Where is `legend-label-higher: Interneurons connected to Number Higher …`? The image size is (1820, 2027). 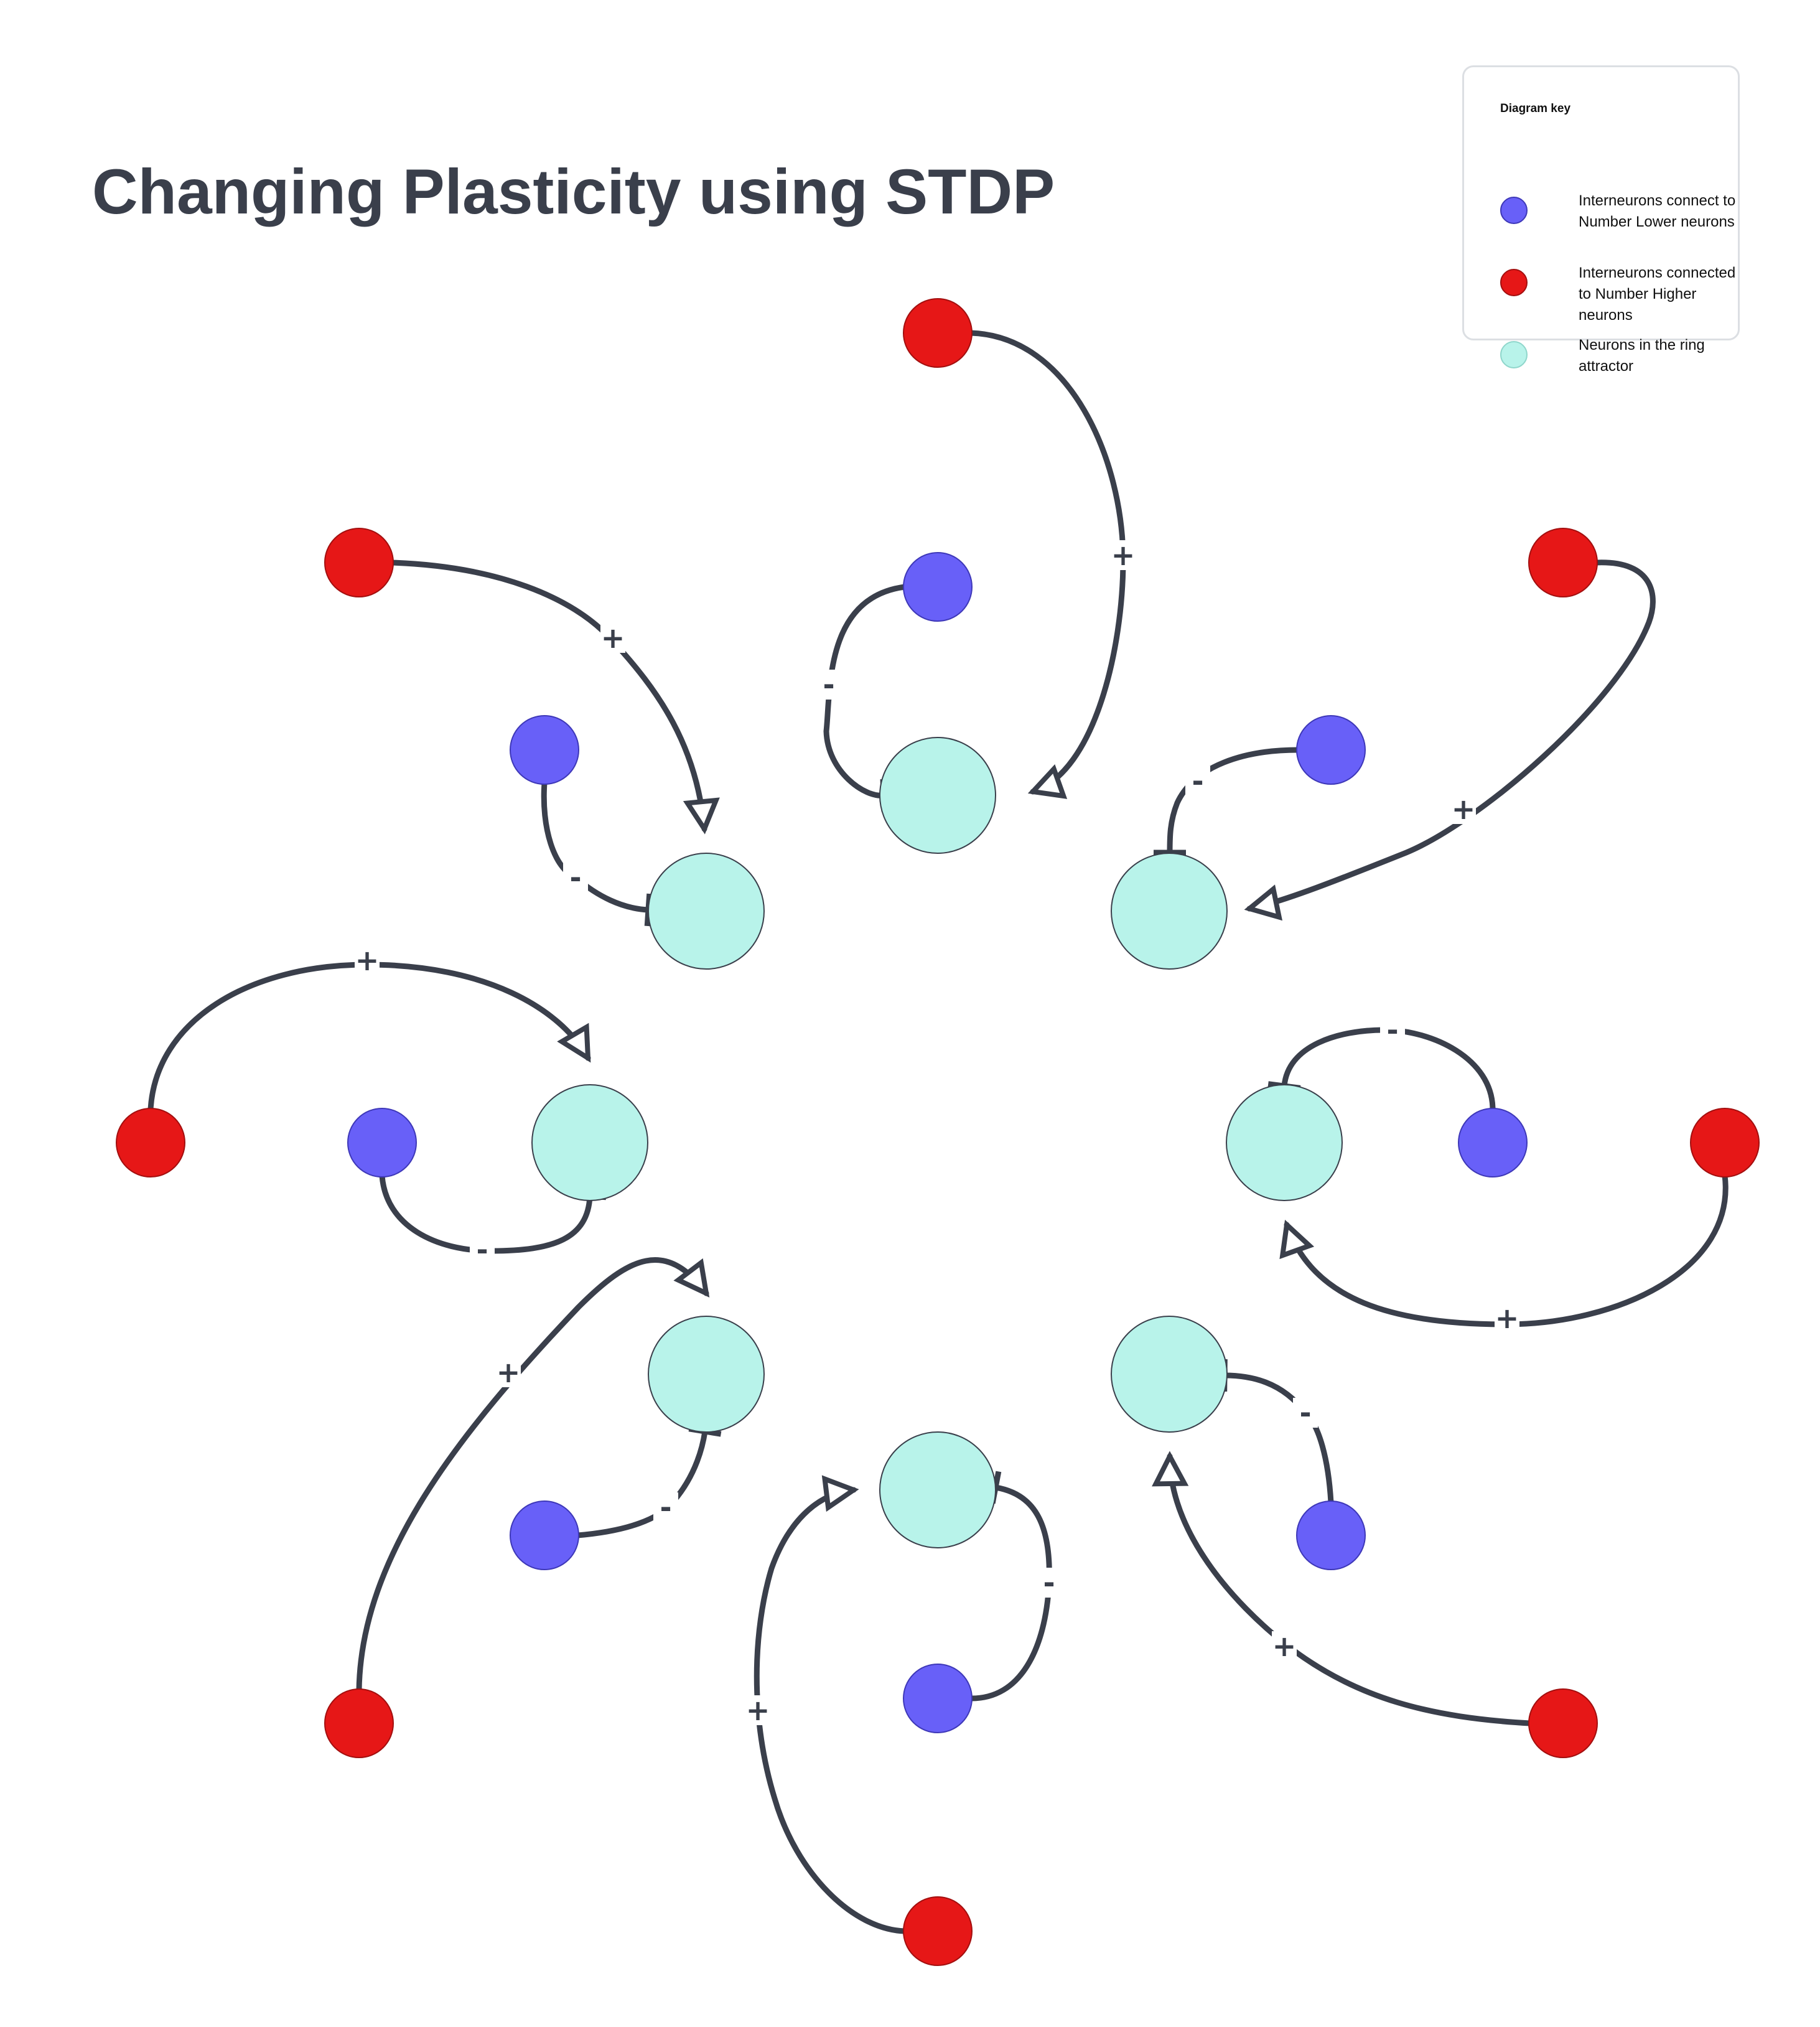
legend-label-higher: Interneurons connected to Number Higher … is located at coordinates (1657, 294).